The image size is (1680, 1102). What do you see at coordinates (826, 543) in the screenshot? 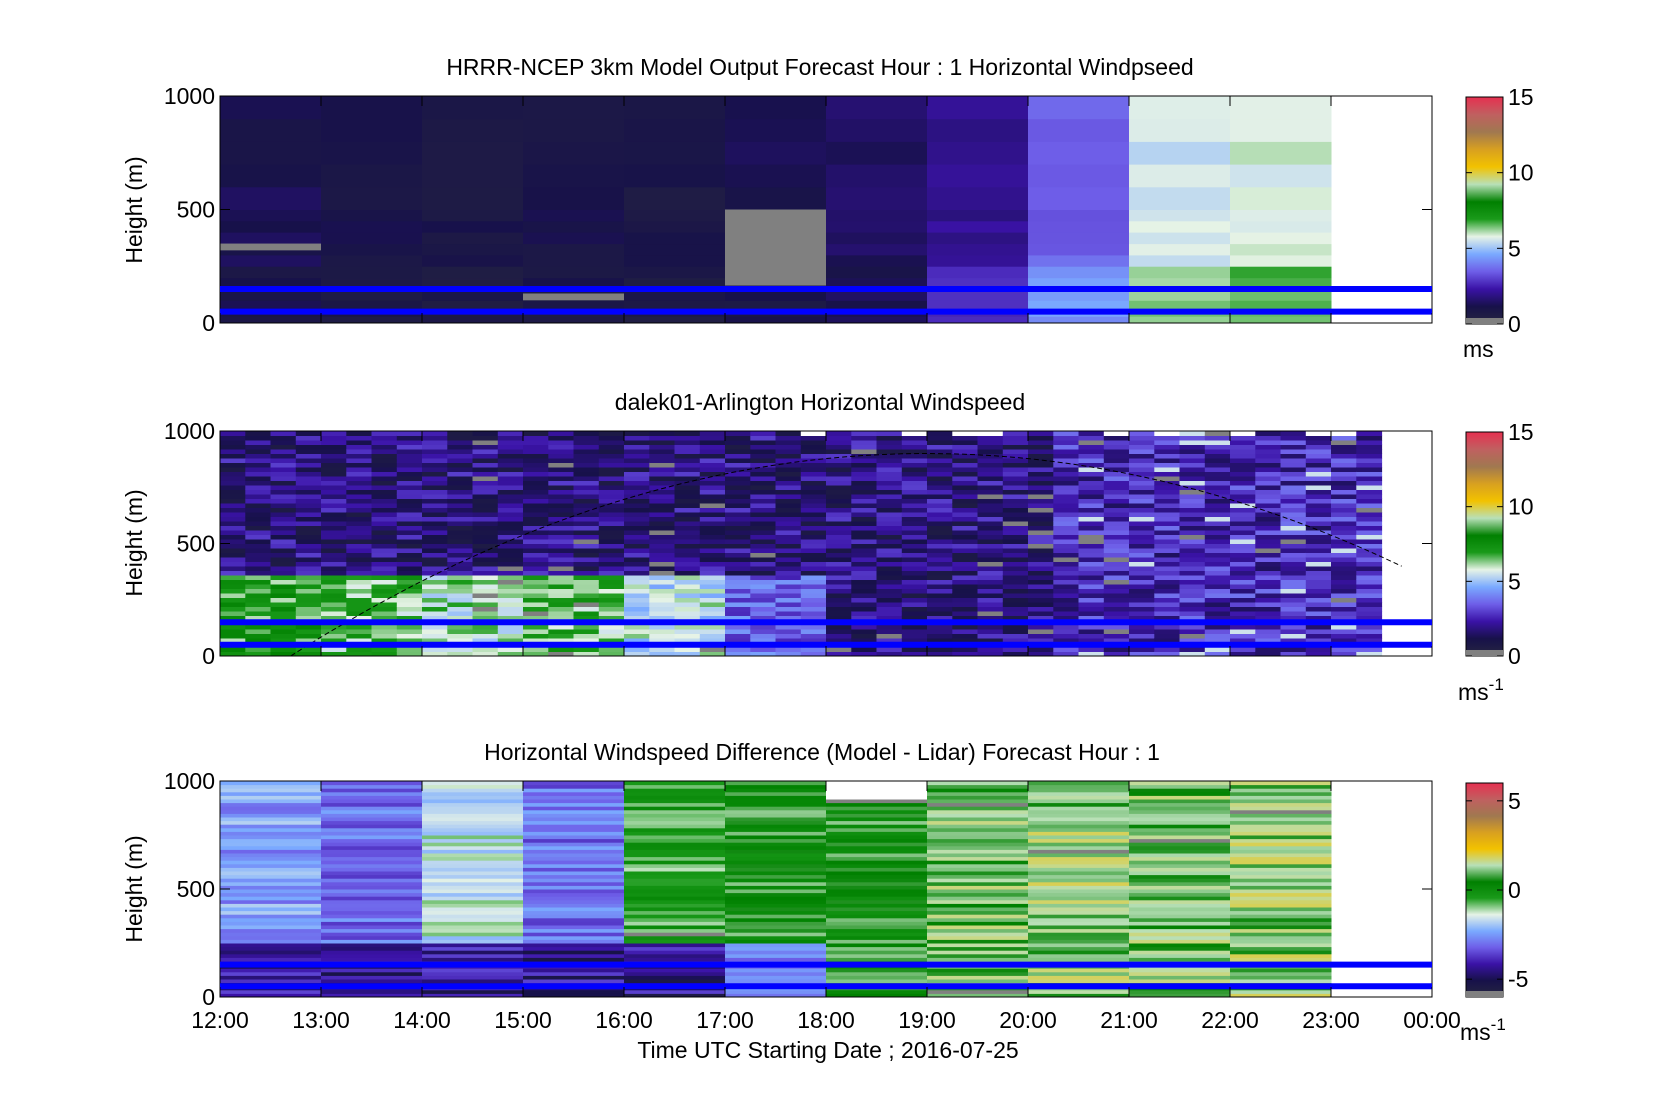
I see `panel-lidar-x-ticks` at bounding box center [826, 543].